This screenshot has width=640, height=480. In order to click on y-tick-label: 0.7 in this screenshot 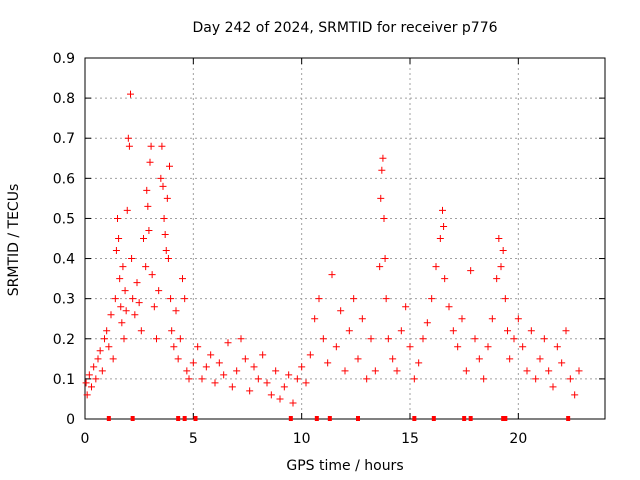, I will do `click(64, 139)`.